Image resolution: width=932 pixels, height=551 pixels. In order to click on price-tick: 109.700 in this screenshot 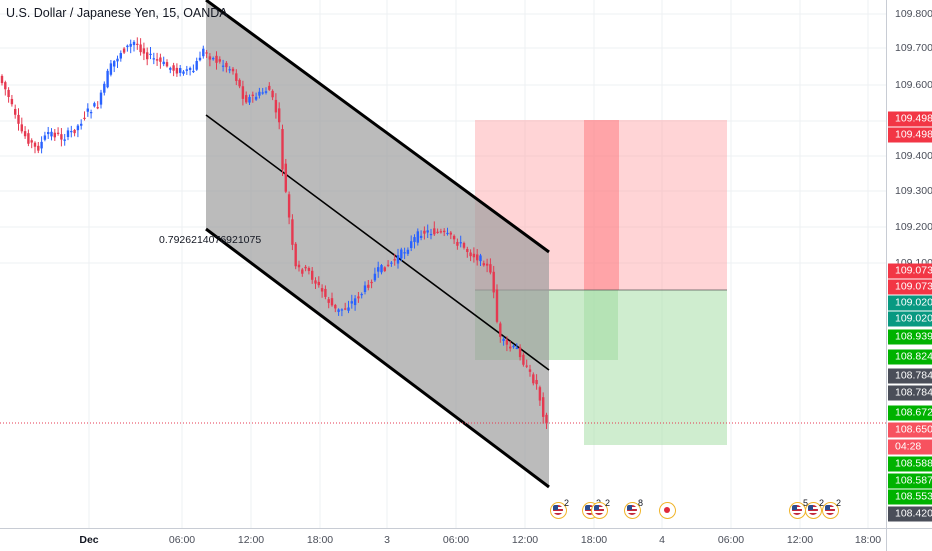, I will do `click(913, 48)`.